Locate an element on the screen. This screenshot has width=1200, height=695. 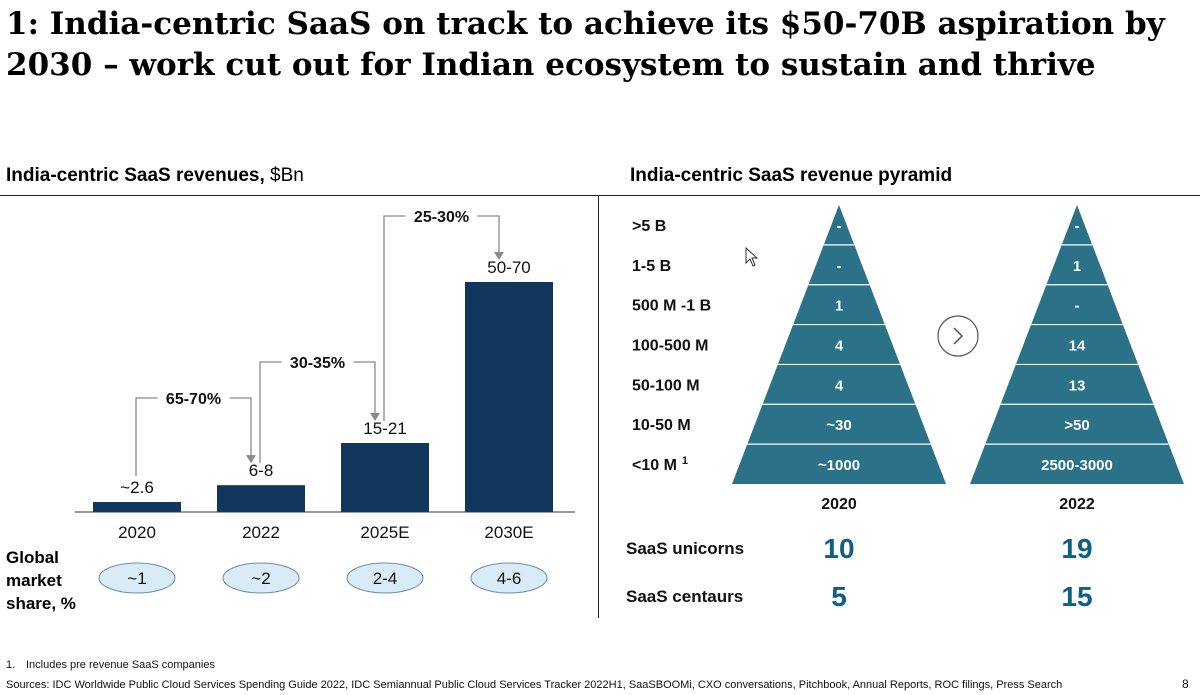
tier-label: >5 B is located at coordinates (649, 226).